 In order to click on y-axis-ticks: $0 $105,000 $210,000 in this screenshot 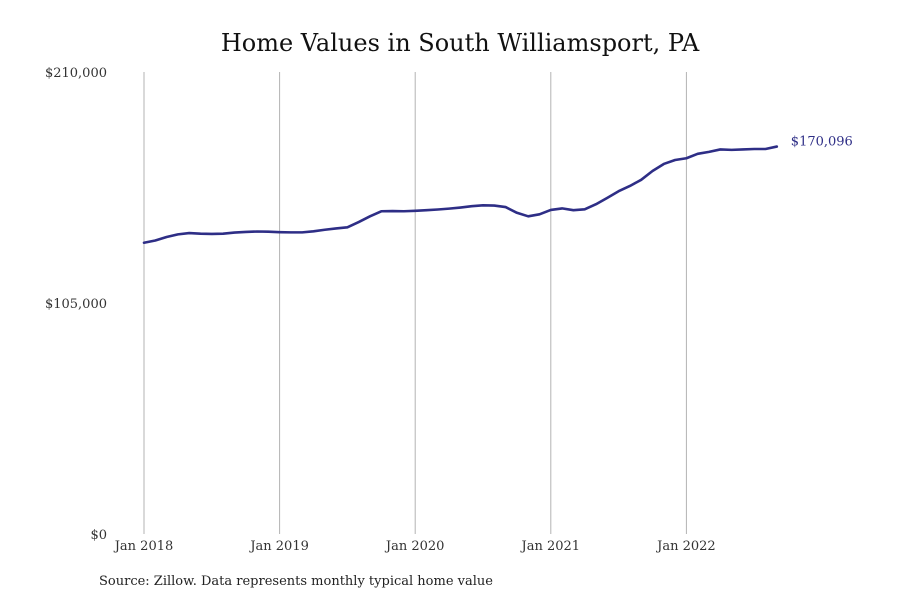, I will do `click(76, 304)`.